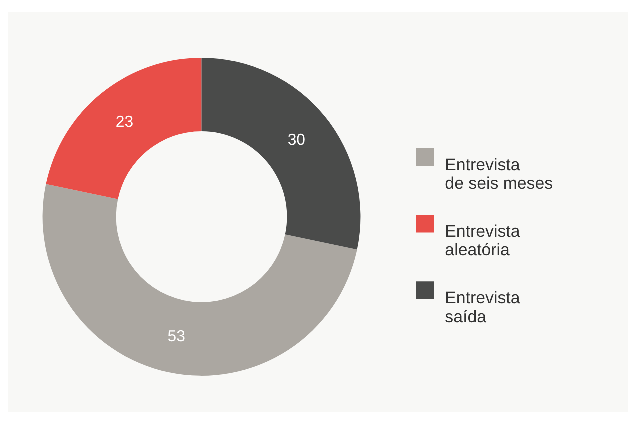 The image size is (640, 424). I want to click on legend-label: Entrevista aleatória, so click(483, 241).